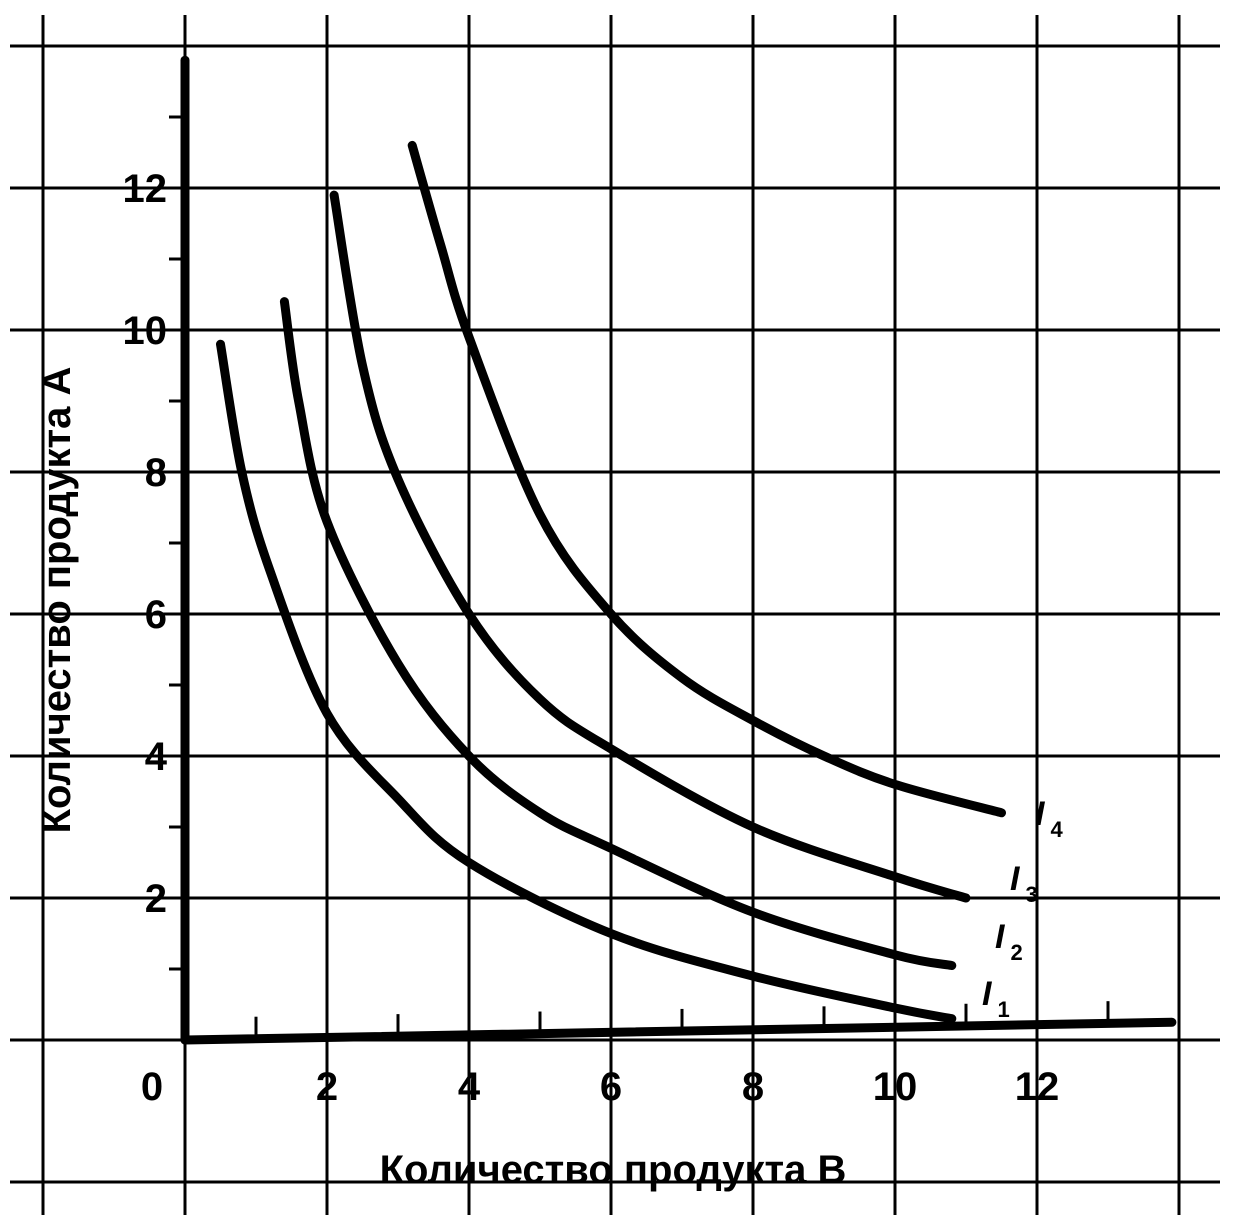 The width and height of the screenshot is (1245, 1229). I want to click on y-tick-label: 10, so click(145, 331).